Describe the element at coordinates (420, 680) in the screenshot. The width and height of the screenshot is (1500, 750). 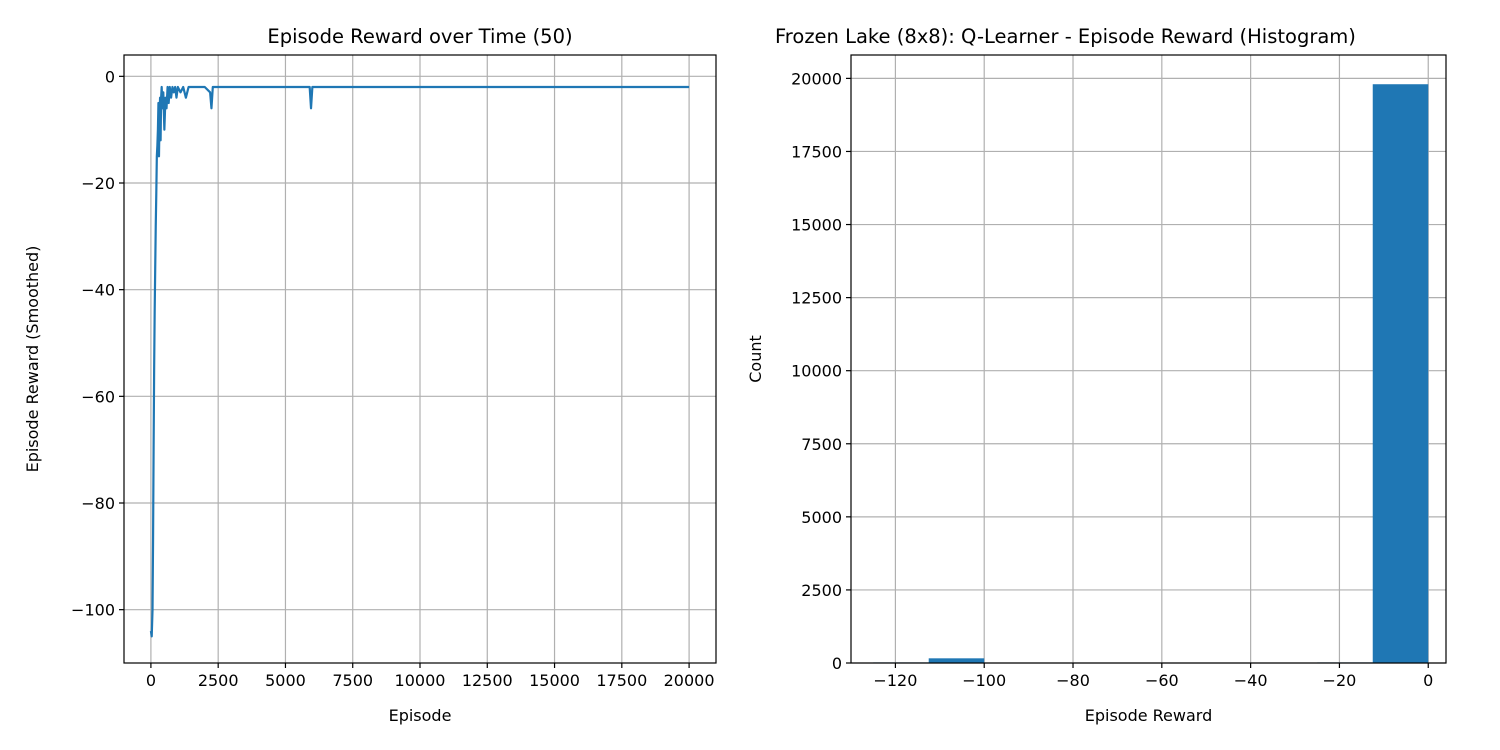
I see `x-tick-label: 10000` at that location.